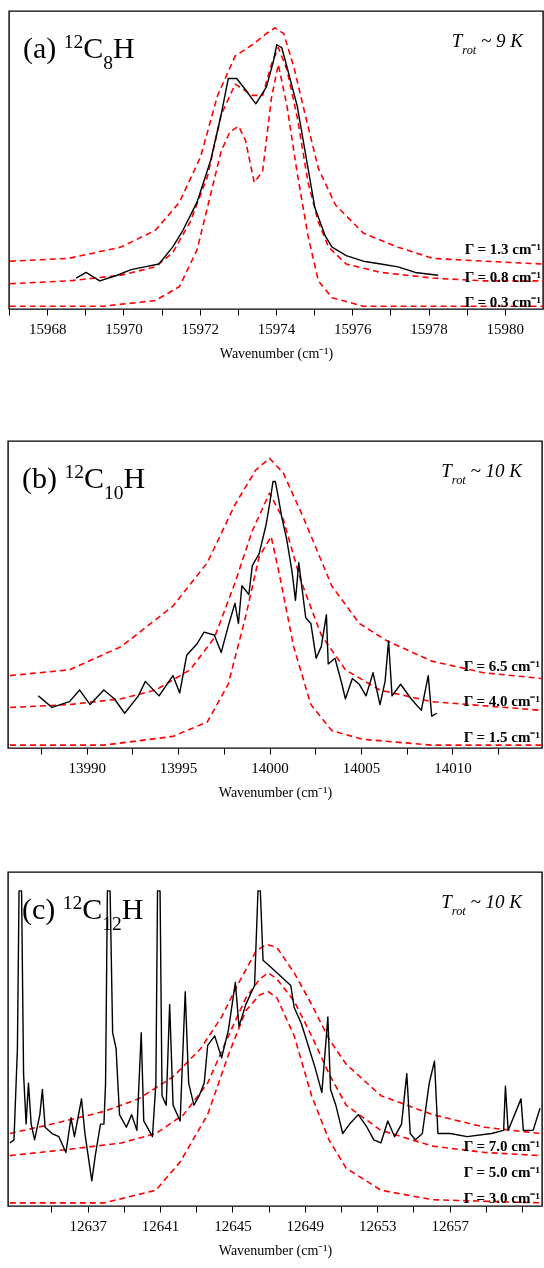  Describe the element at coordinates (501, 701) in the screenshot. I see `annotation: Γ = 4.0 cm⁻¹` at that location.